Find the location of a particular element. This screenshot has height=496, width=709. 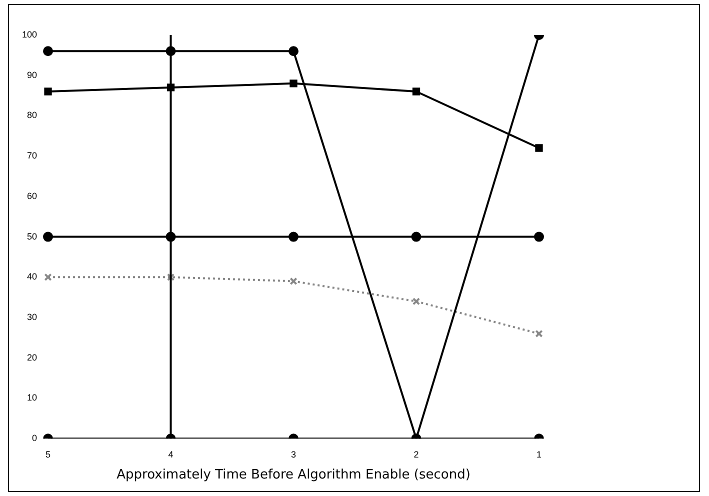

y-tick-label: 100 is located at coordinates (30, 34).